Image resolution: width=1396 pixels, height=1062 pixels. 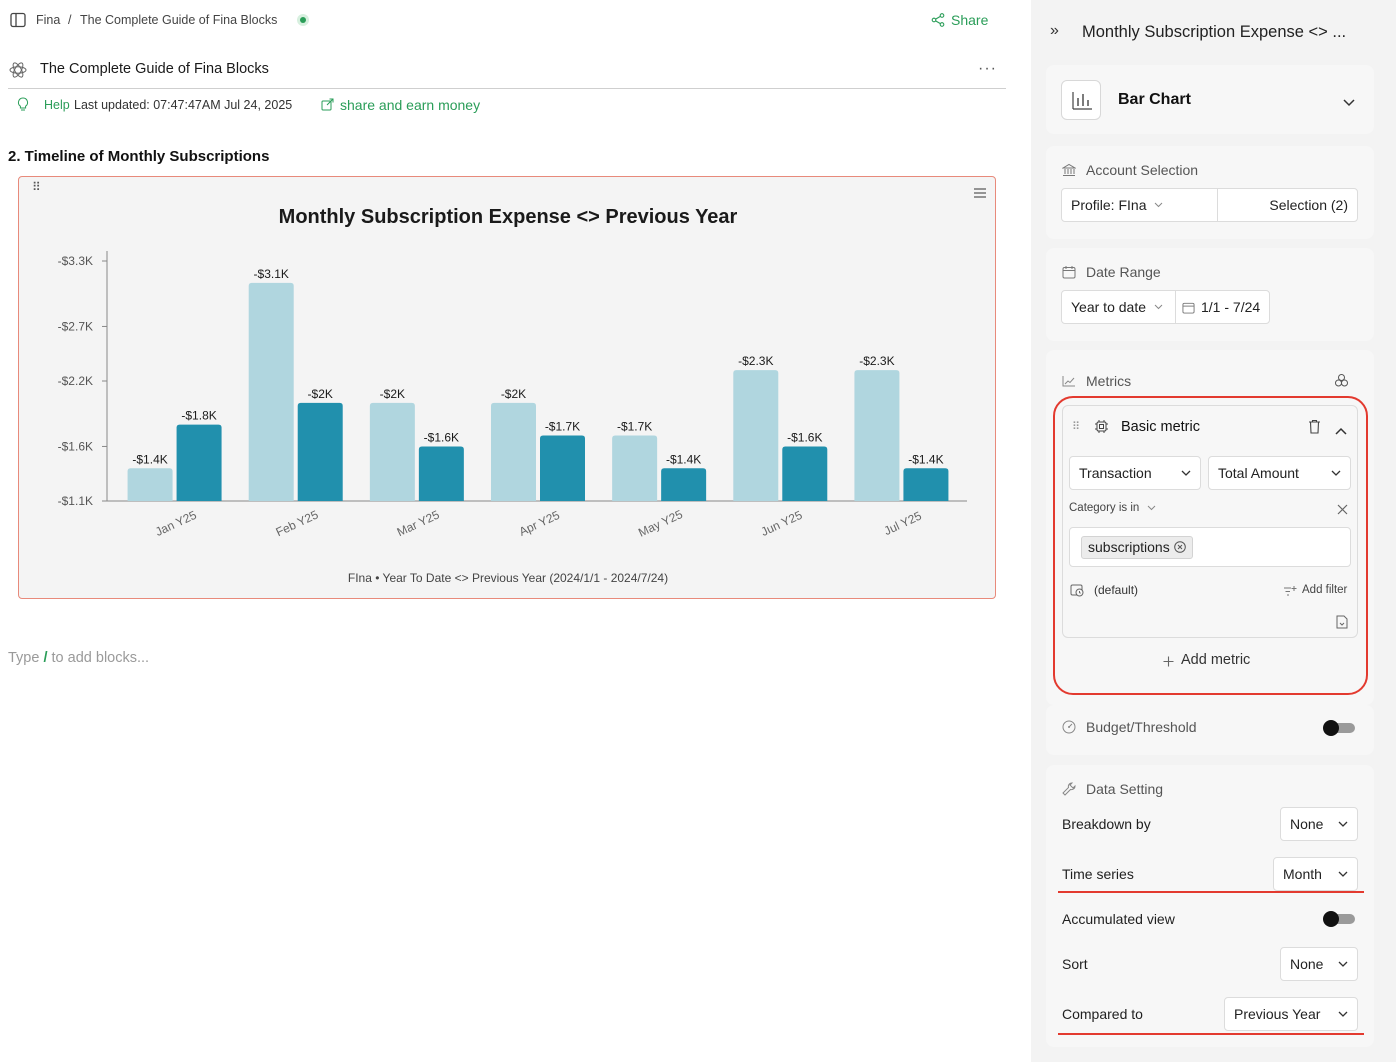 I want to click on metrics-settings-icon, so click(x=1341, y=383).